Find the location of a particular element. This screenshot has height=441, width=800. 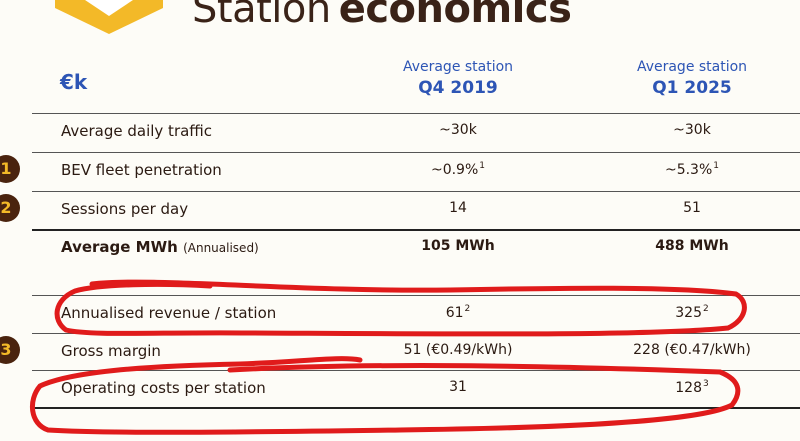

row-value-q4-2019: 612 is located at coordinates (458, 312).